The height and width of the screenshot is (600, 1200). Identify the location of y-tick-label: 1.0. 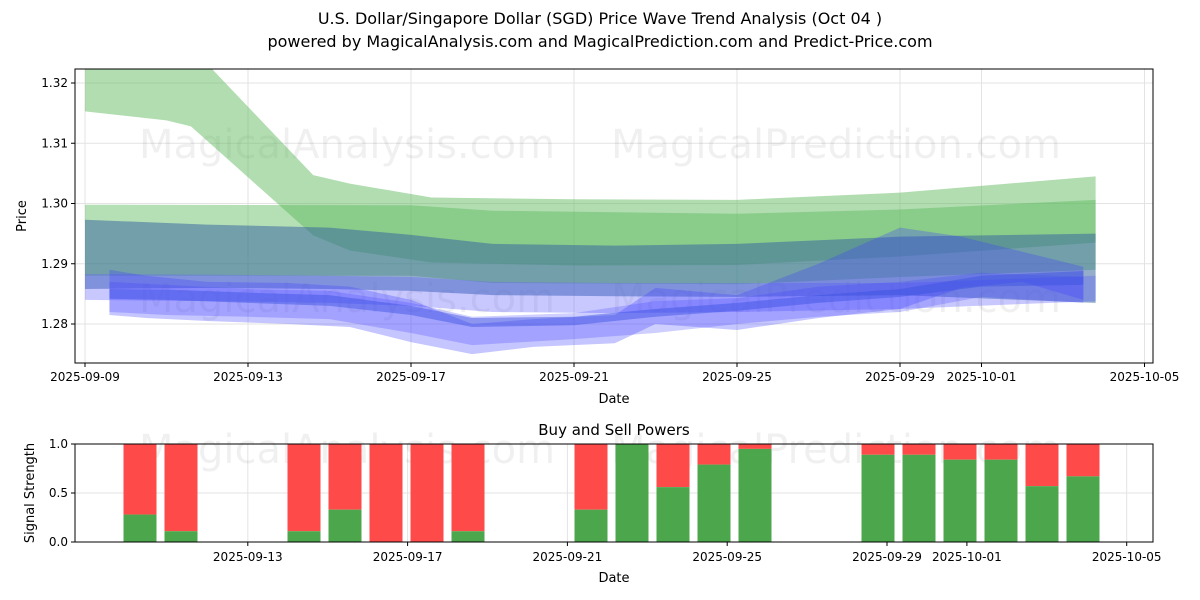
(58, 444).